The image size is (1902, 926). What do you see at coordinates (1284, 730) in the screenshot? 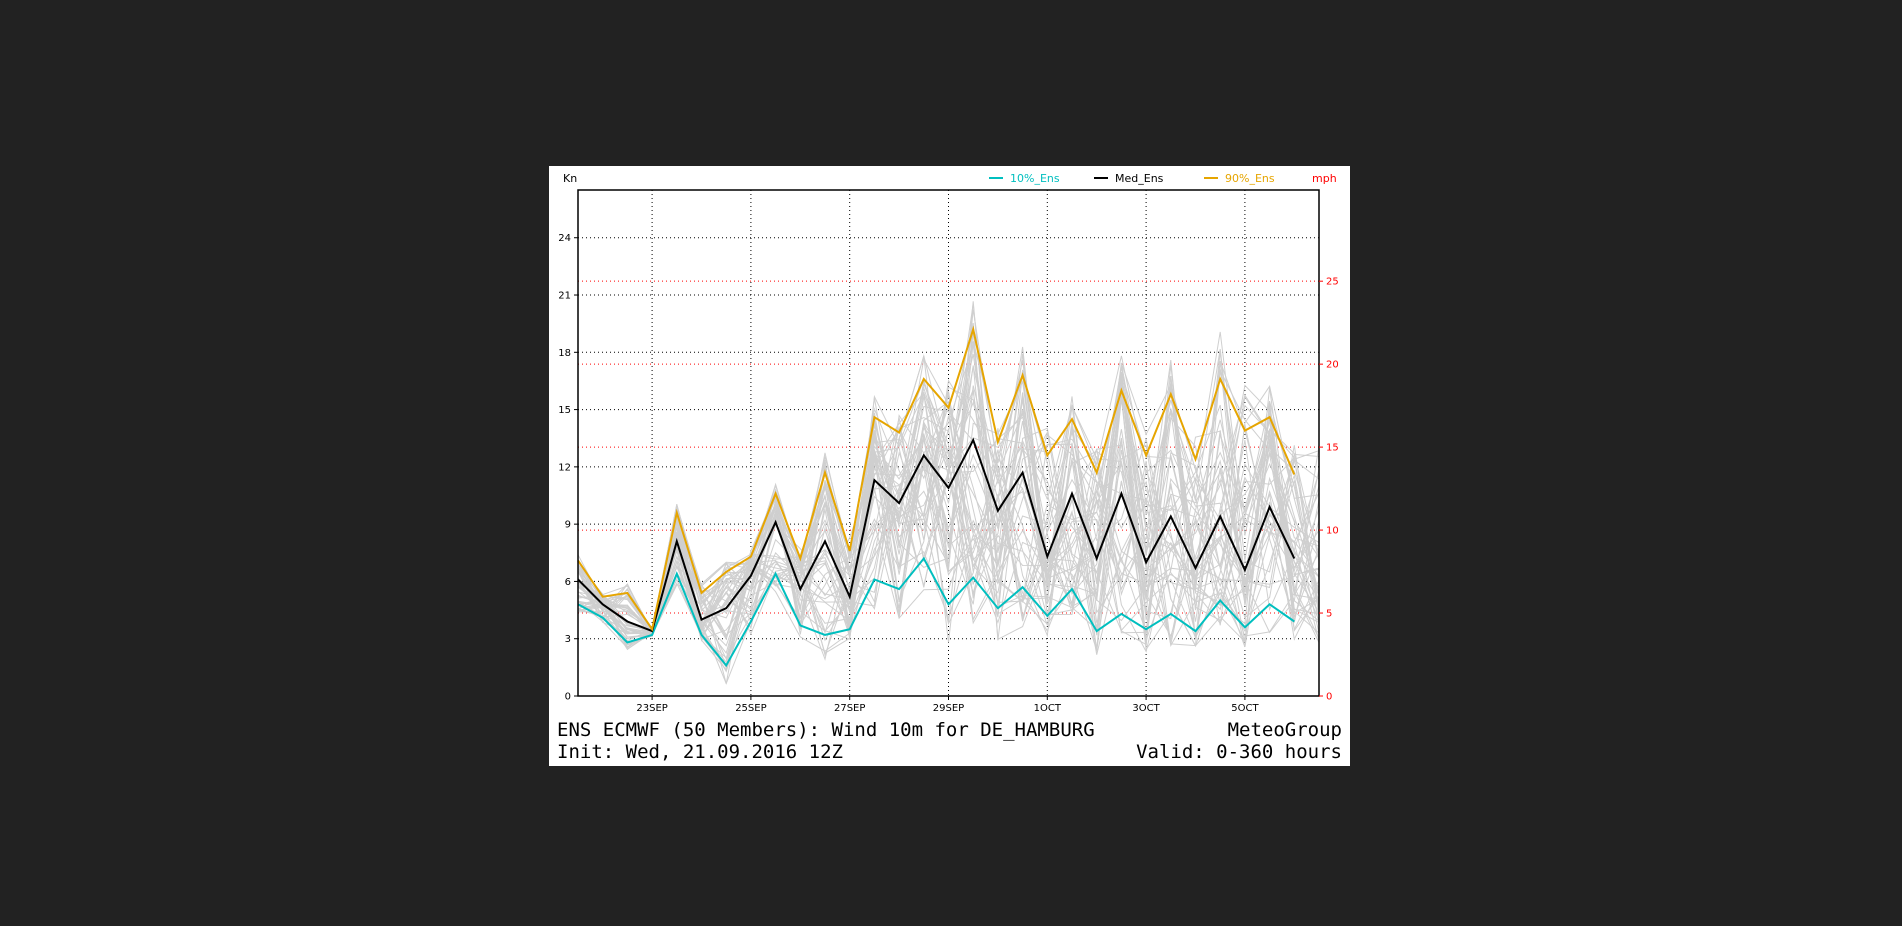
I see `source-label: MeteoGroup` at bounding box center [1284, 730].